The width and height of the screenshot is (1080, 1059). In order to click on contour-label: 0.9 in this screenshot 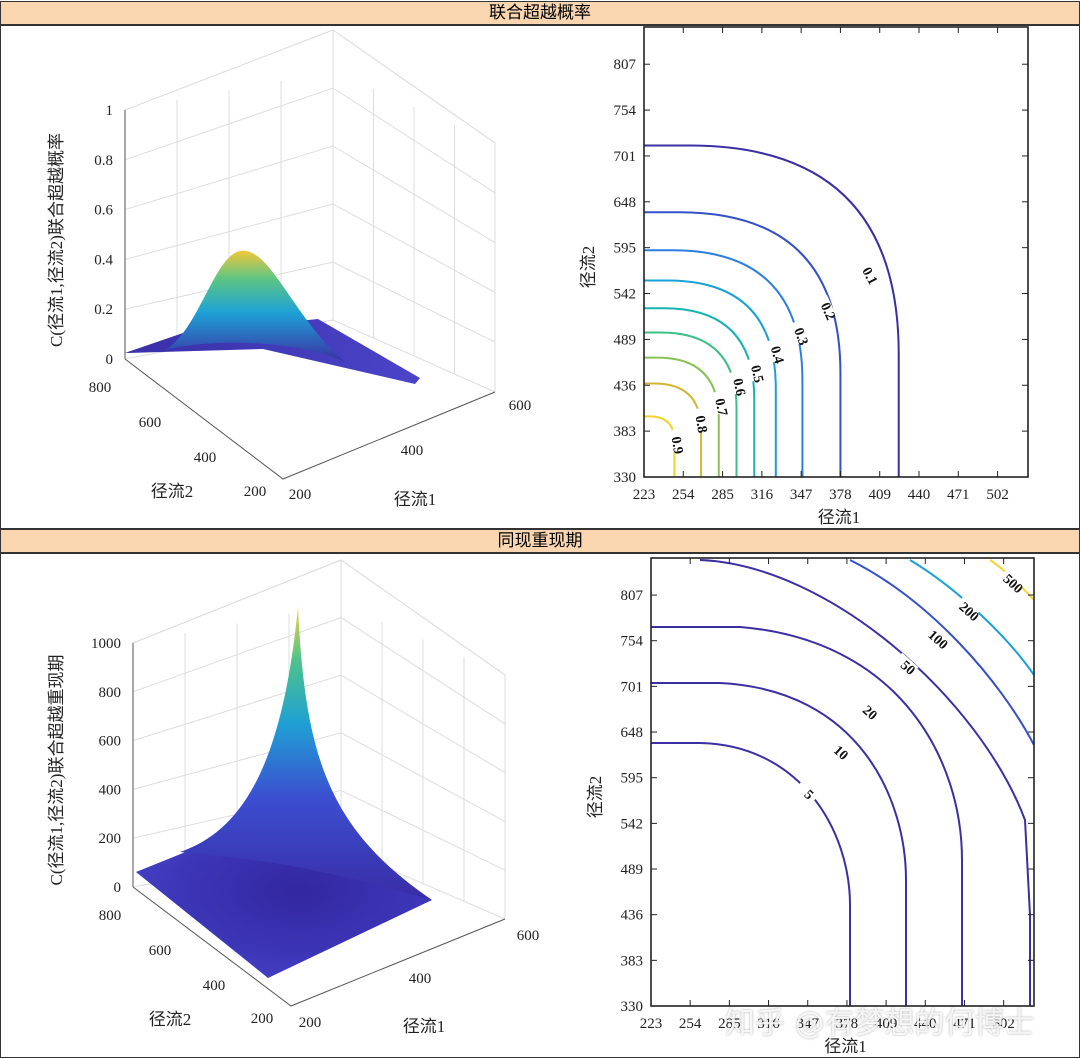, I will do `click(677, 445)`.